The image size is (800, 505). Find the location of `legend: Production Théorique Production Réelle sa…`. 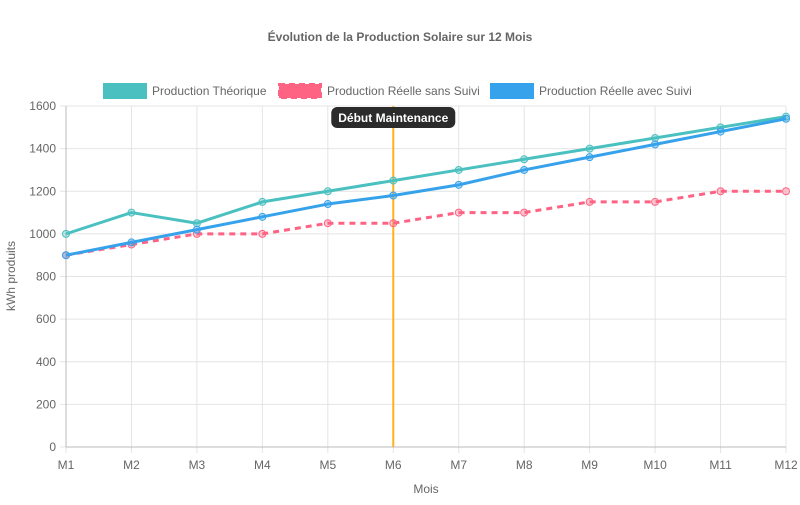

legend: Production Théorique Production Réelle sa… is located at coordinates (397, 91).